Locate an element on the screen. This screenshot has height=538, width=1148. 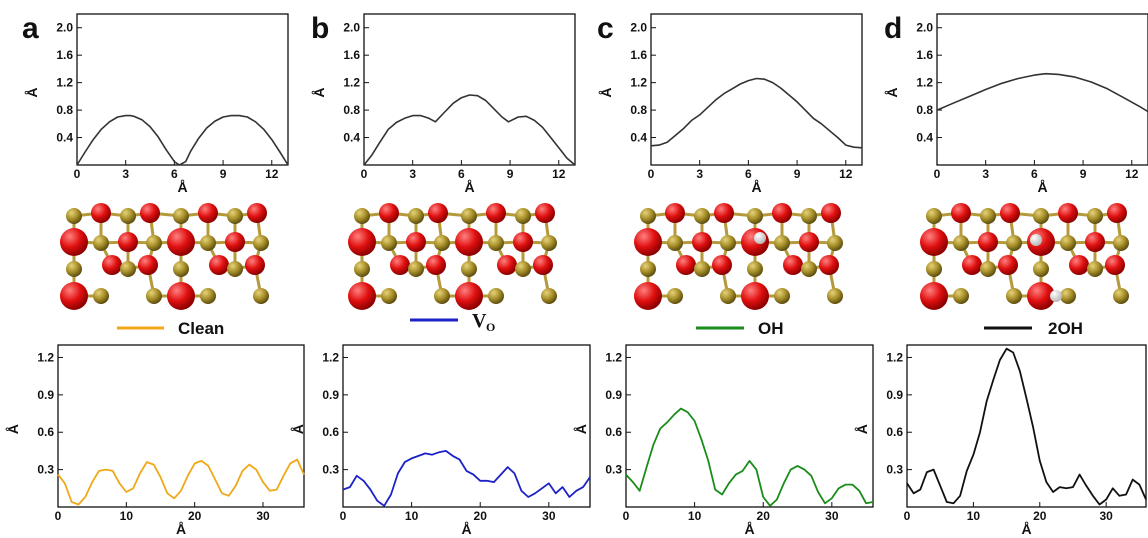
panel-label-d: d is located at coordinates (893, 28).